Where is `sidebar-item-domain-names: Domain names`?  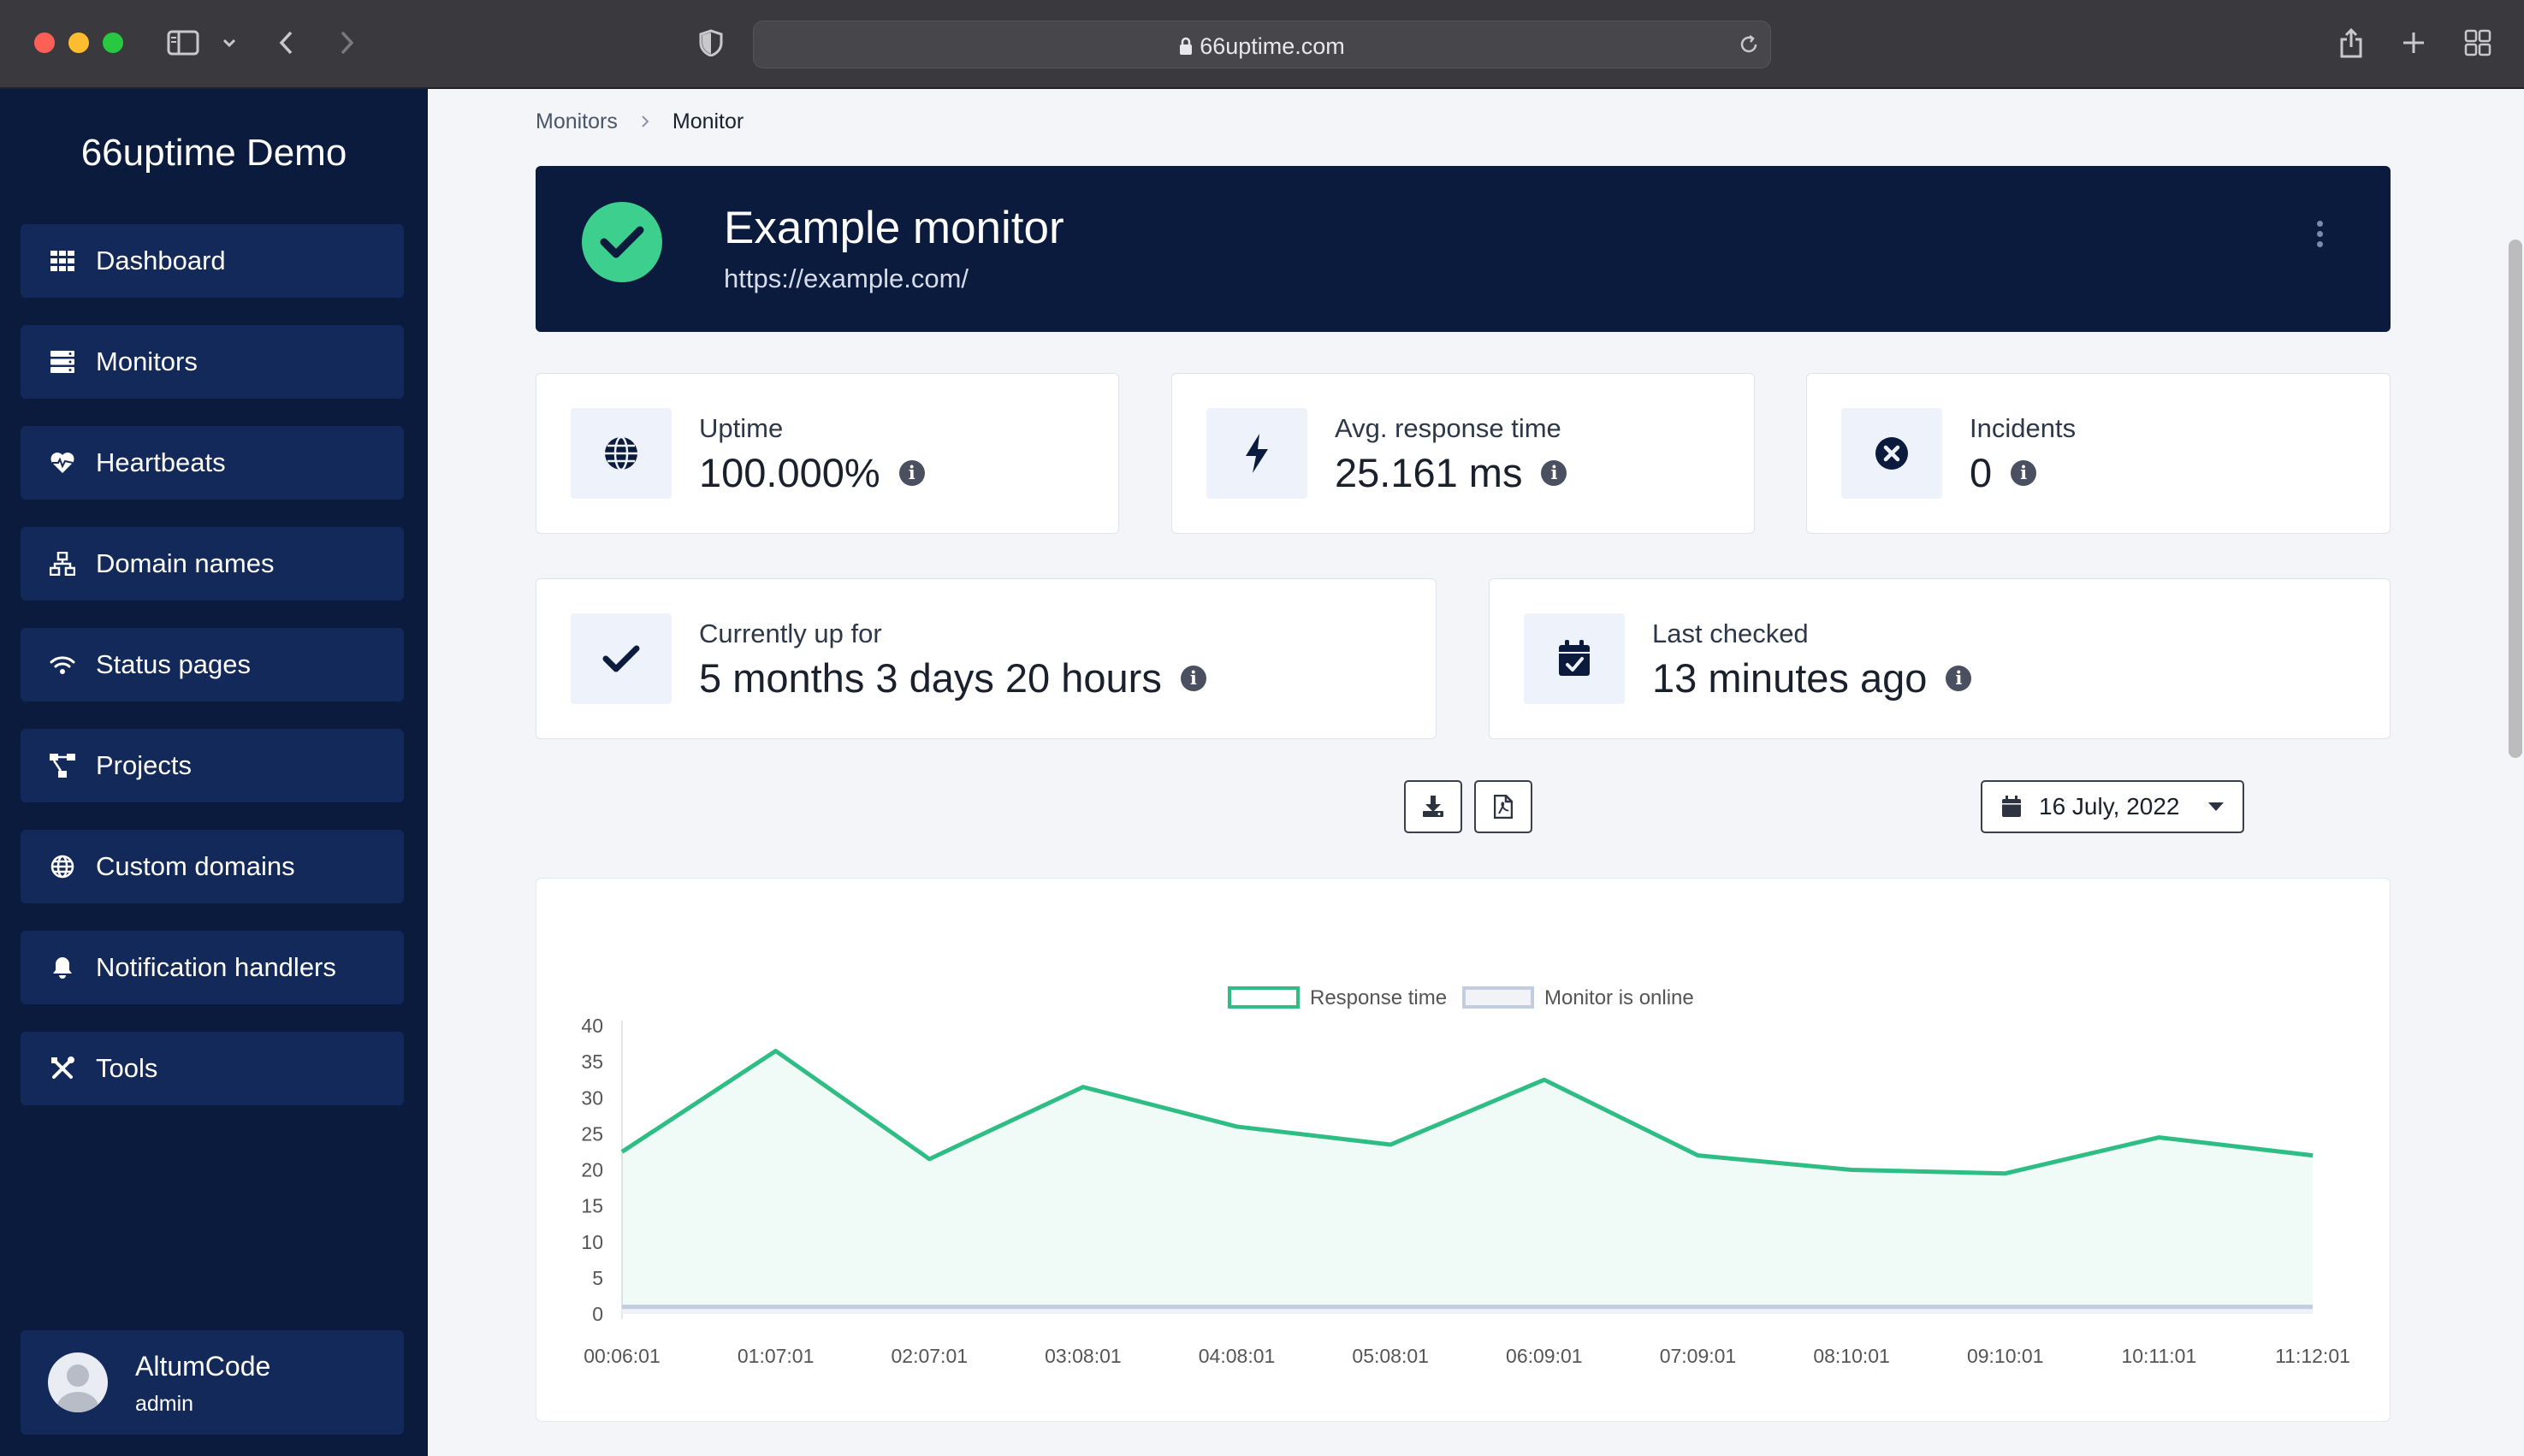
sidebar-item-domain-names: Domain names is located at coordinates (212, 564).